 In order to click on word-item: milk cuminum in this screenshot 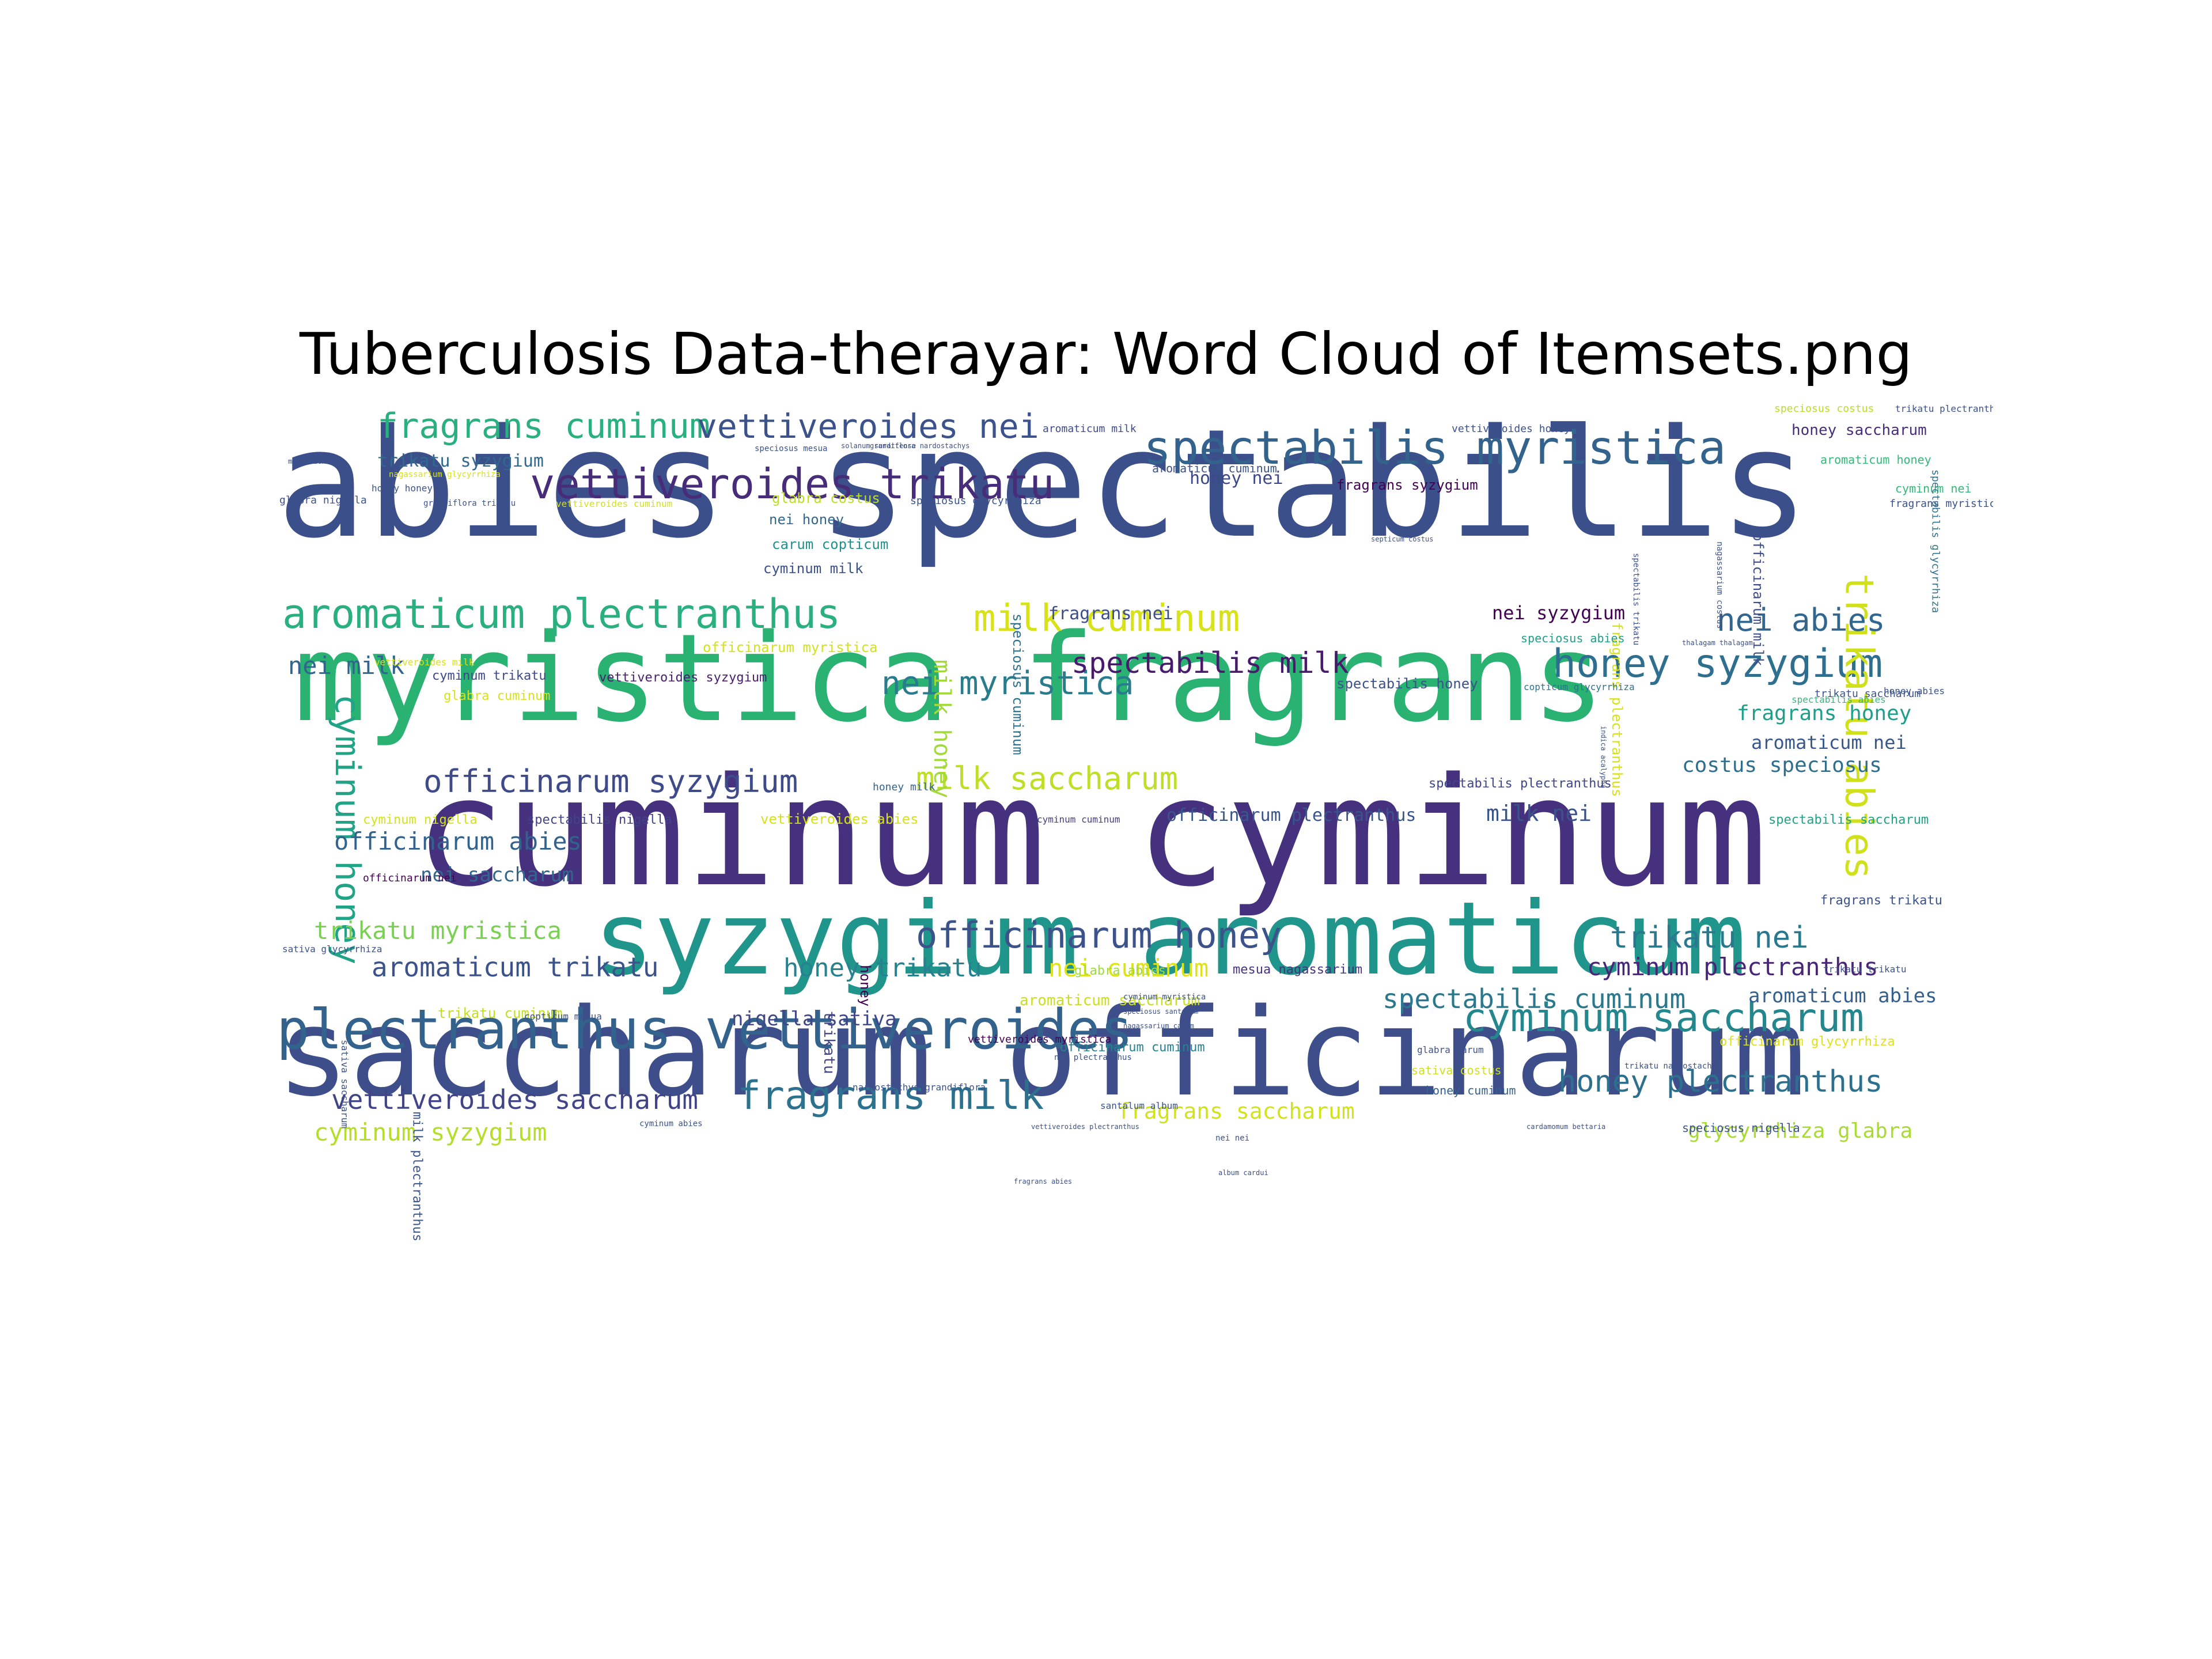, I will do `click(1107, 618)`.